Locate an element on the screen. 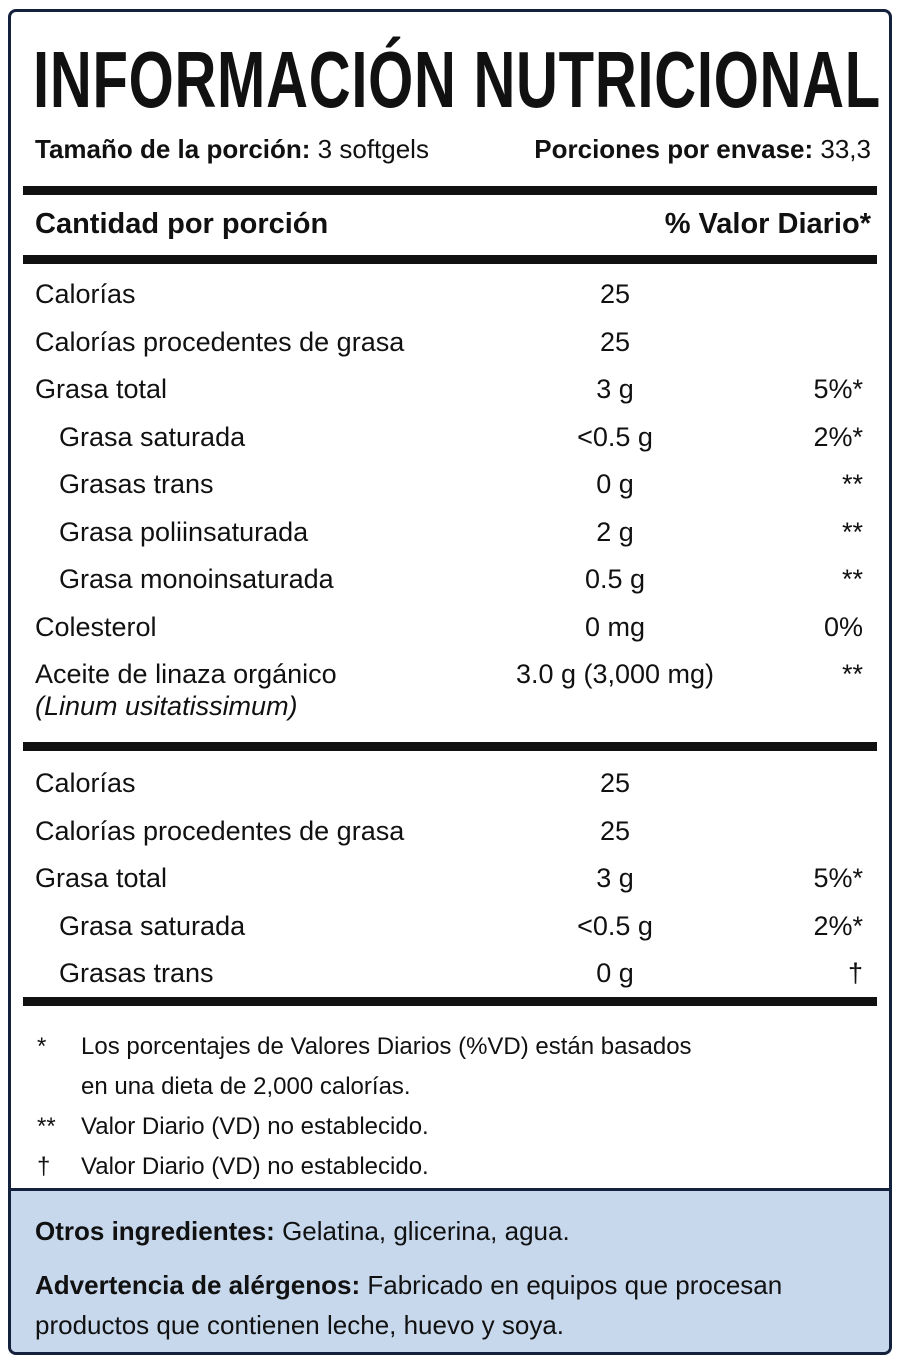 The height and width of the screenshot is (1364, 900). nutrient-label: Grasa monoinsaturada is located at coordinates (196, 579).